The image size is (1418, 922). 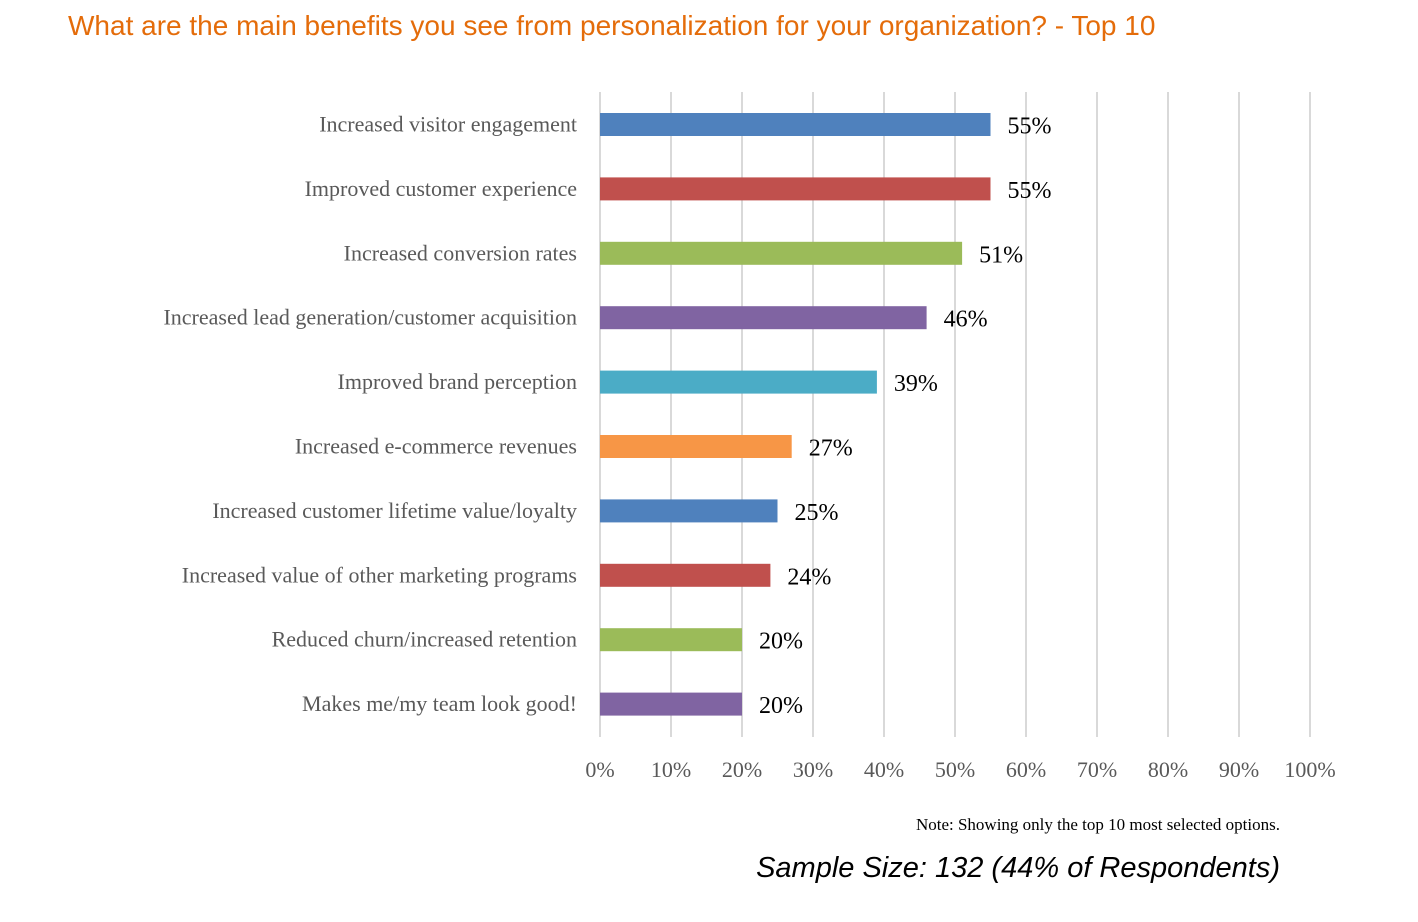 I want to click on sample-size: Sample Size: 132 (44% of Respondents), so click(x=1018, y=868).